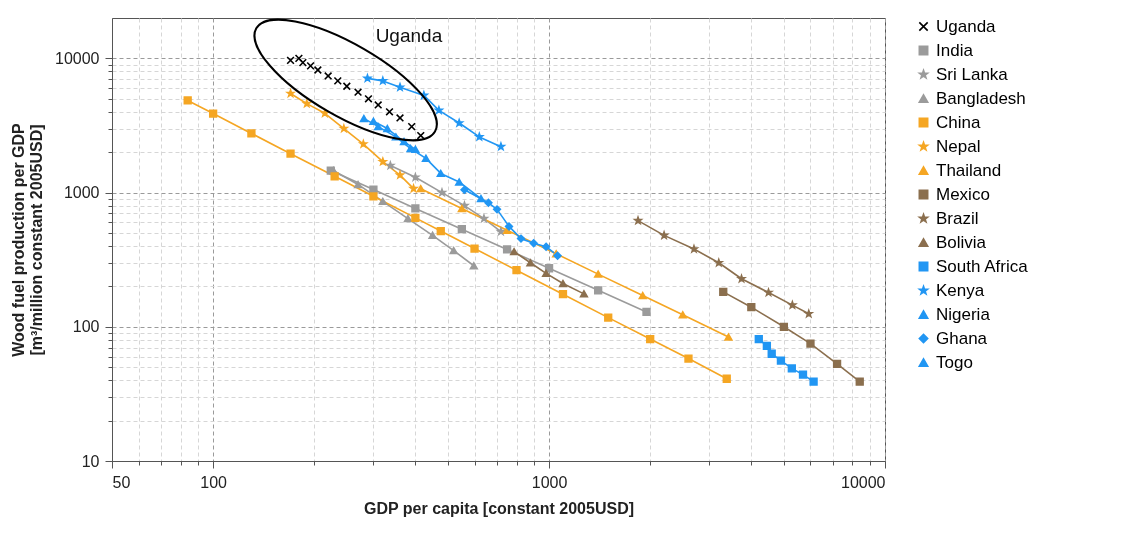 The height and width of the screenshot is (539, 1124). I want to click on legend-label: Bolivia, so click(961, 242).